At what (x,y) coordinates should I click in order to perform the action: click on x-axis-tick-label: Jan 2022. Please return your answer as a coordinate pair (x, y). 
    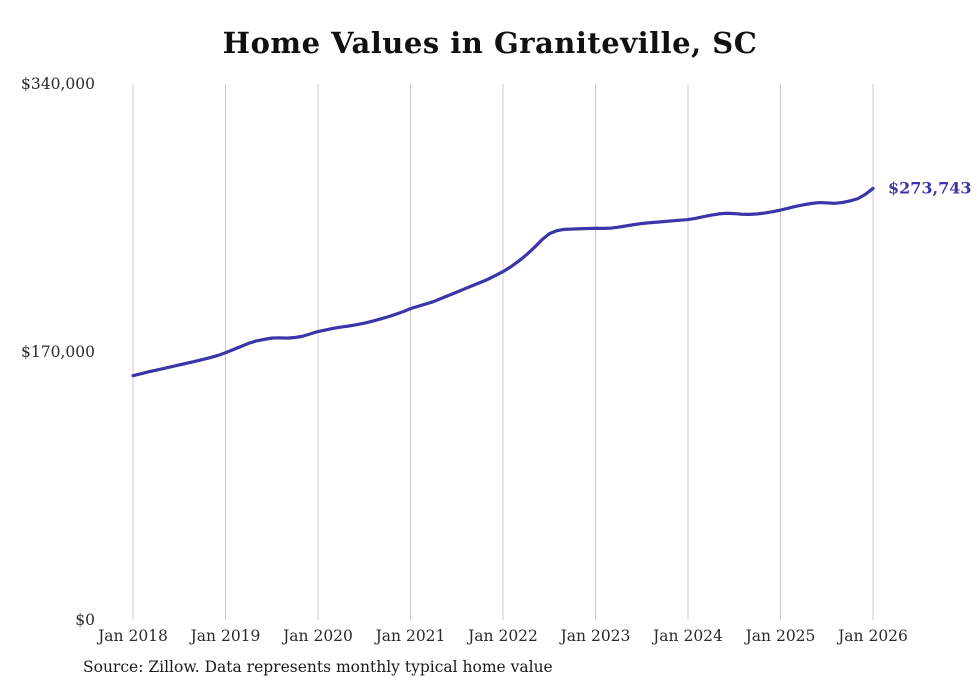
    Looking at the image, I should click on (502, 636).